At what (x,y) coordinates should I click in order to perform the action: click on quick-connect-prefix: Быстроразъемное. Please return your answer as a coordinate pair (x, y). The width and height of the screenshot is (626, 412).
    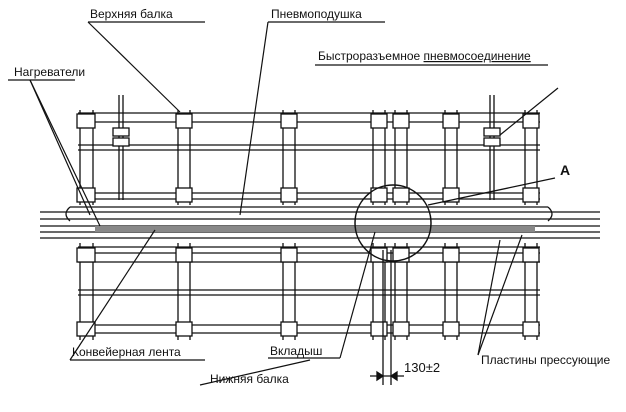
    Looking at the image, I should click on (371, 56).